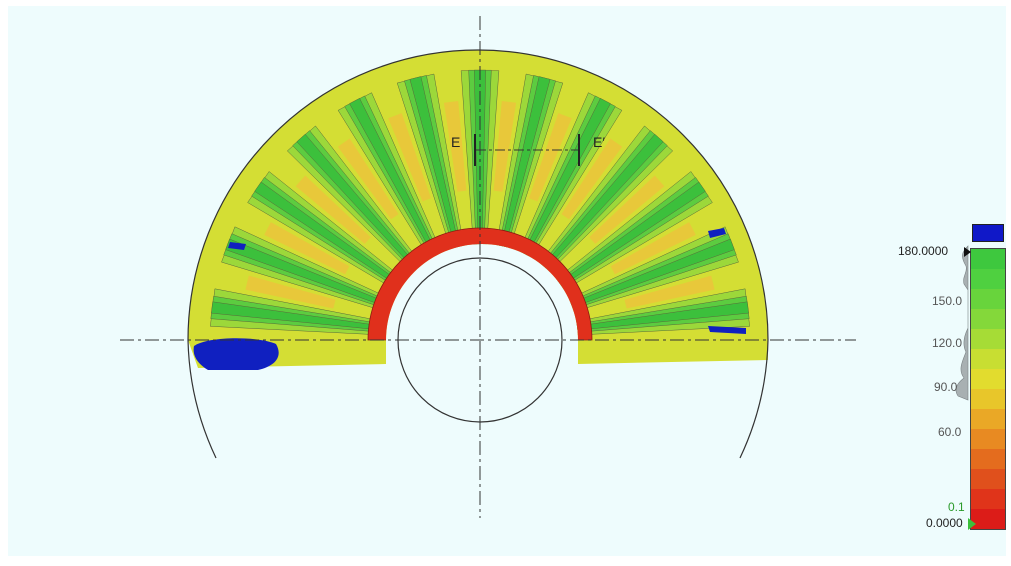  I want to click on legend-min-pointer, so click(972, 524).